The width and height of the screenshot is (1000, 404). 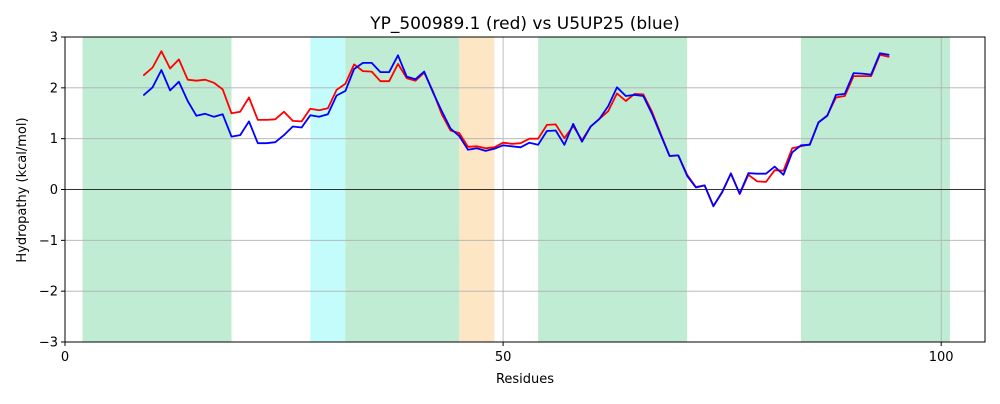 I want to click on x-tick-label: 0, so click(x=65, y=357).